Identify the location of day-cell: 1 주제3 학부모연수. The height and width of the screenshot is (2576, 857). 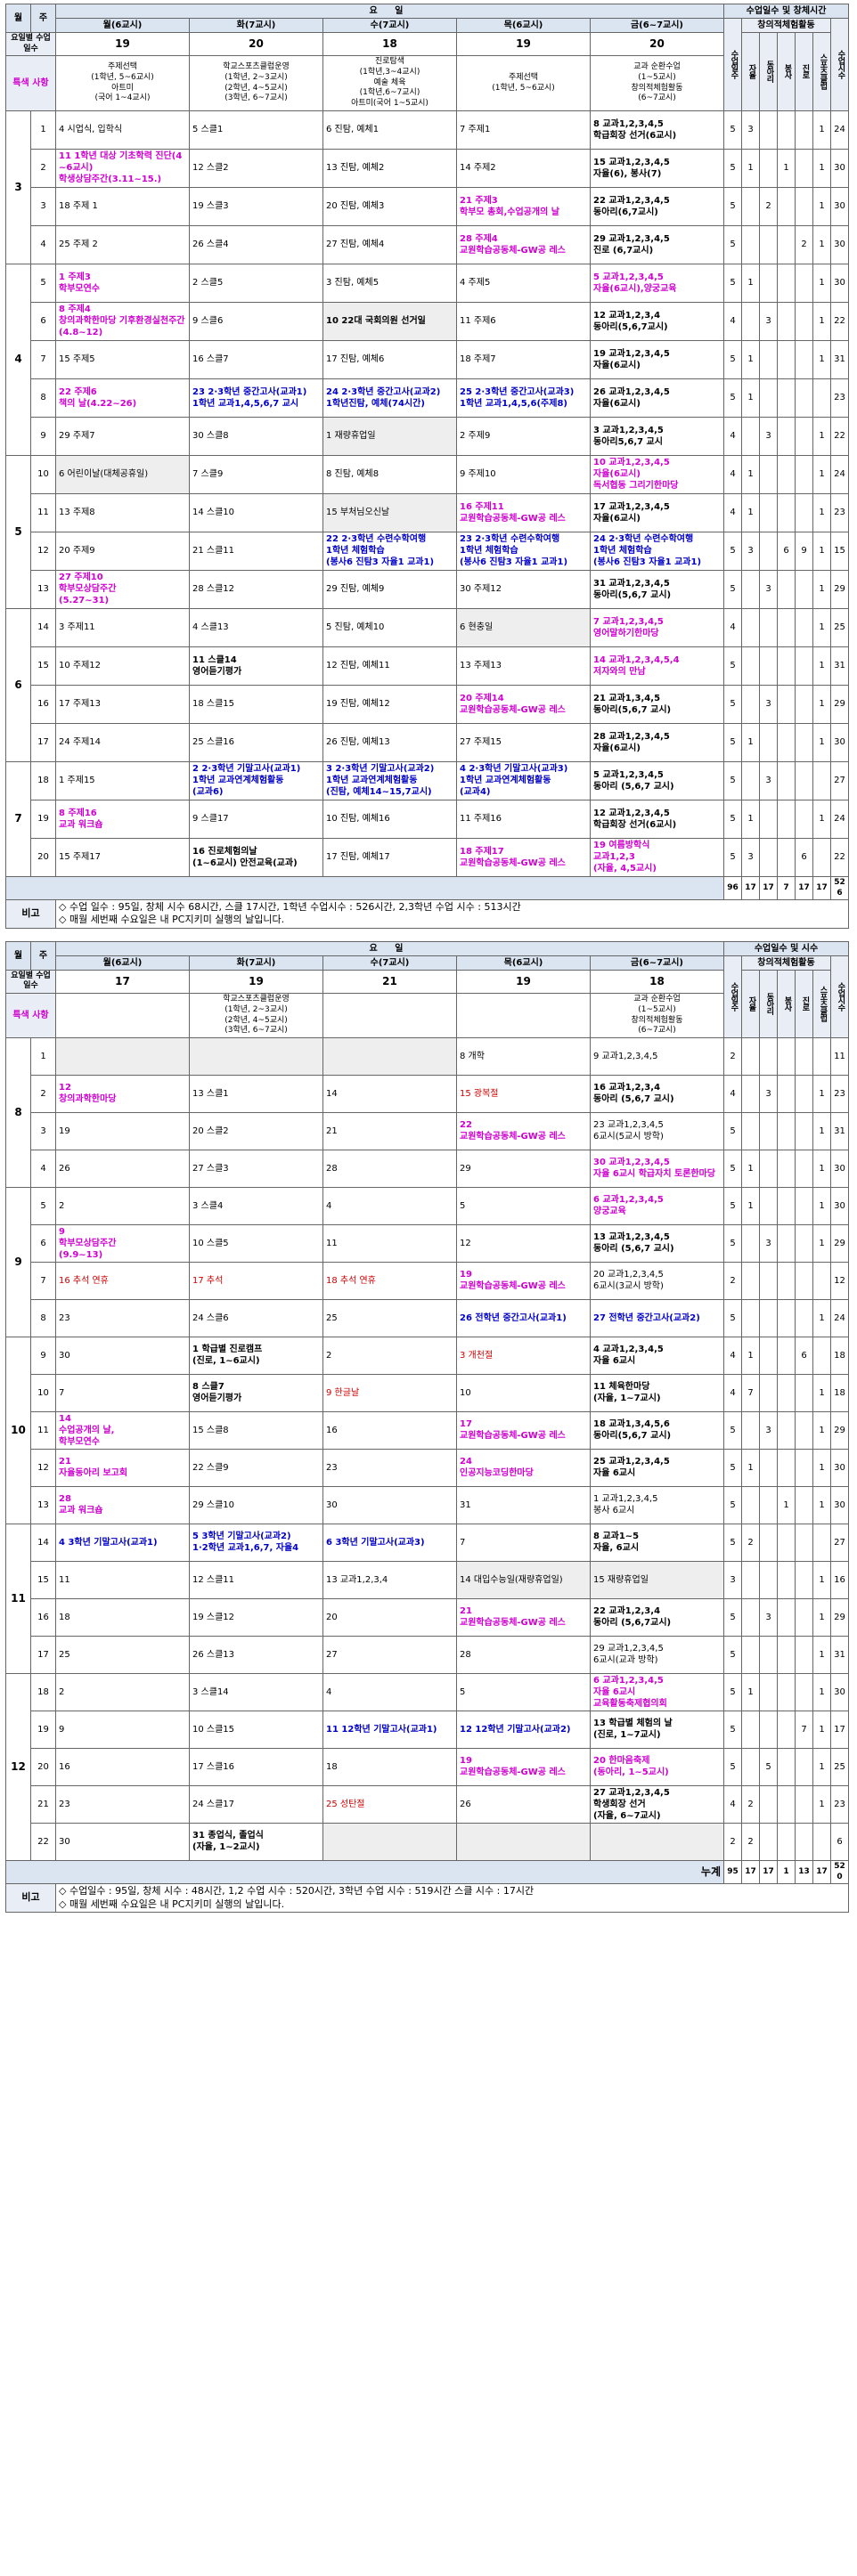
(122, 283).